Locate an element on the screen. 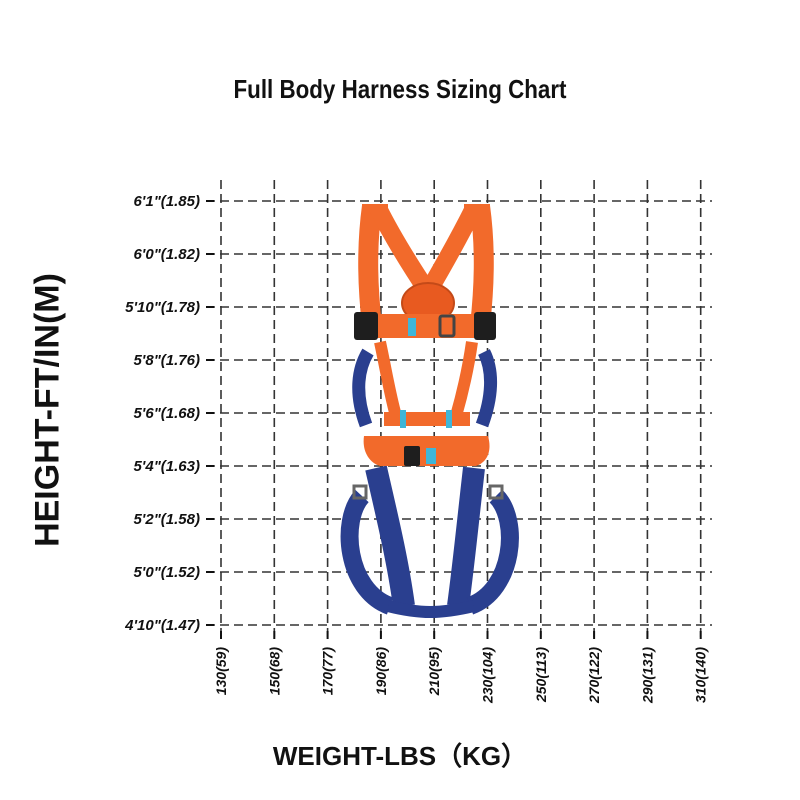 The image size is (800, 800). harness-right-front-strap is located at coordinates (464, 379).